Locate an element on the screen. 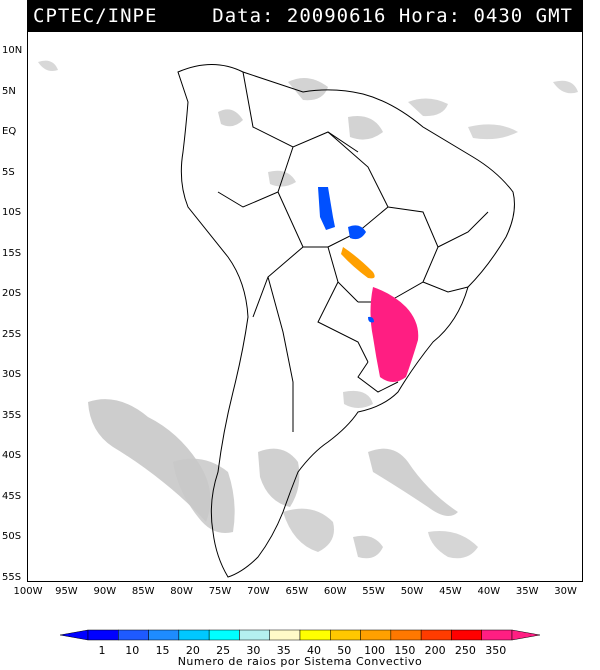  colorbar-tick-label: 200 is located at coordinates (435, 650).